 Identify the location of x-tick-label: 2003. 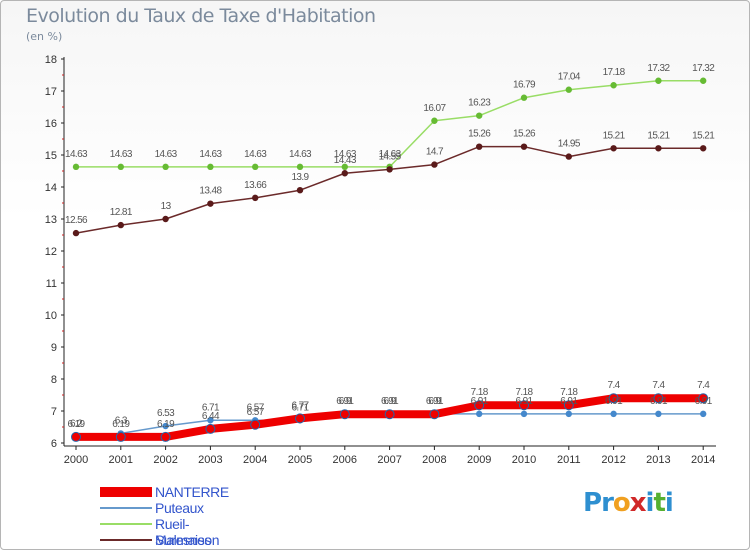
(210, 460).